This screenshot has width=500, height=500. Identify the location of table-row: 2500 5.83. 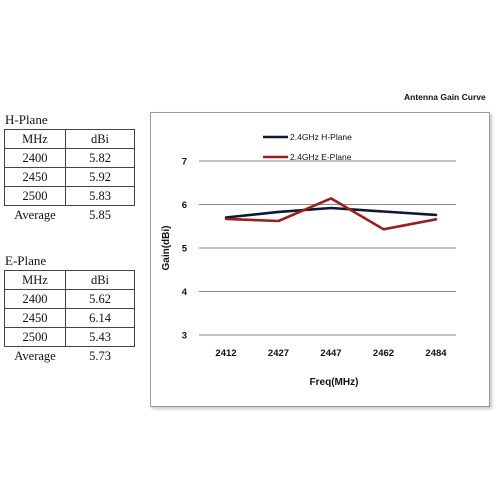
(69, 196).